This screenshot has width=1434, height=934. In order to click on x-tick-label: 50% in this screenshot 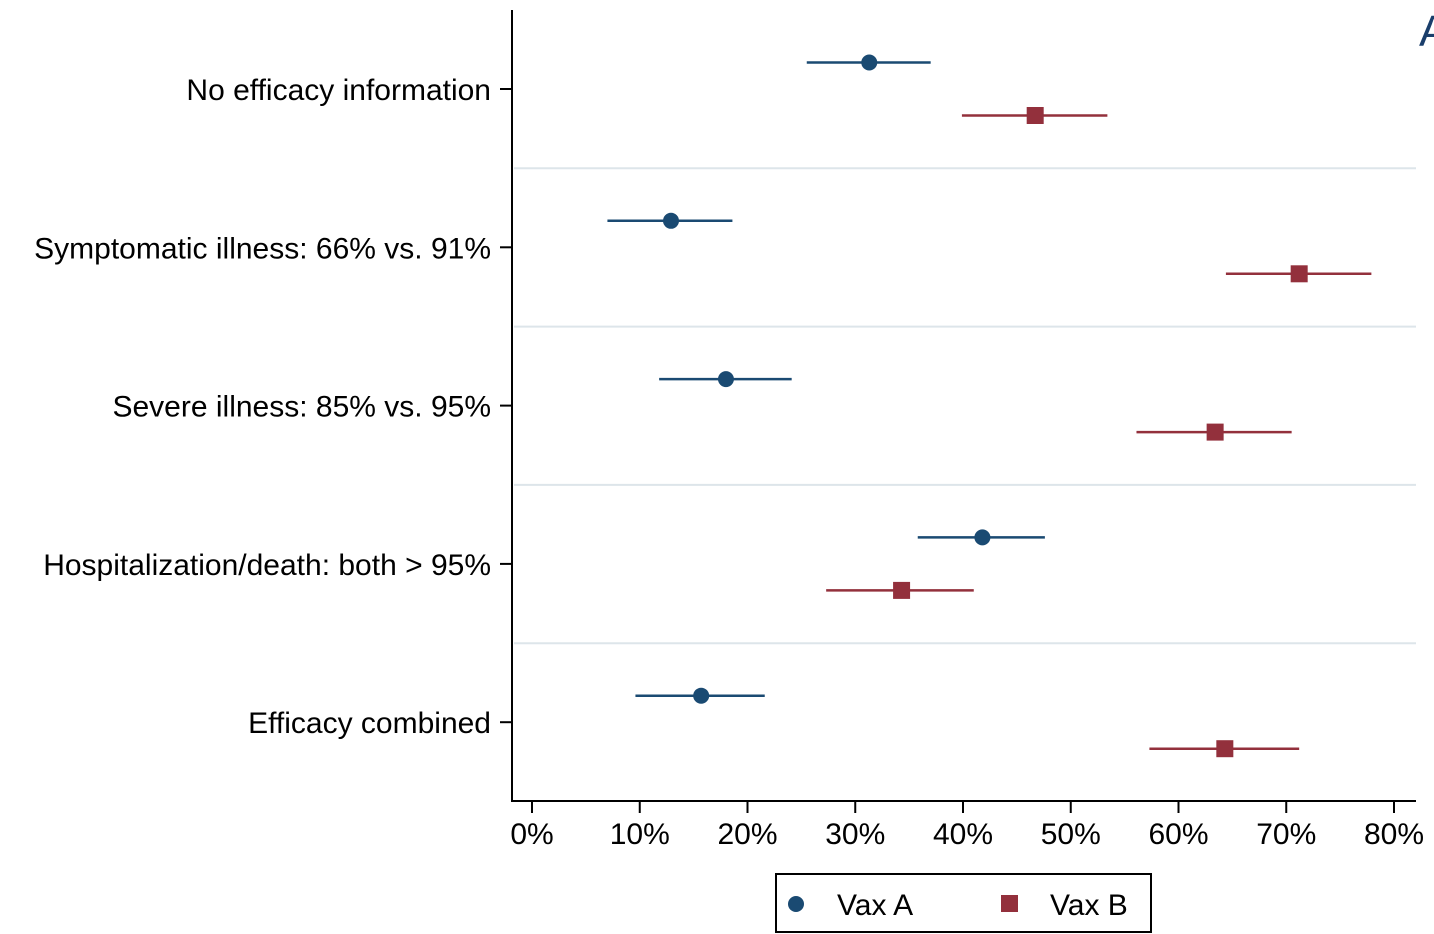, I will do `click(1071, 834)`.